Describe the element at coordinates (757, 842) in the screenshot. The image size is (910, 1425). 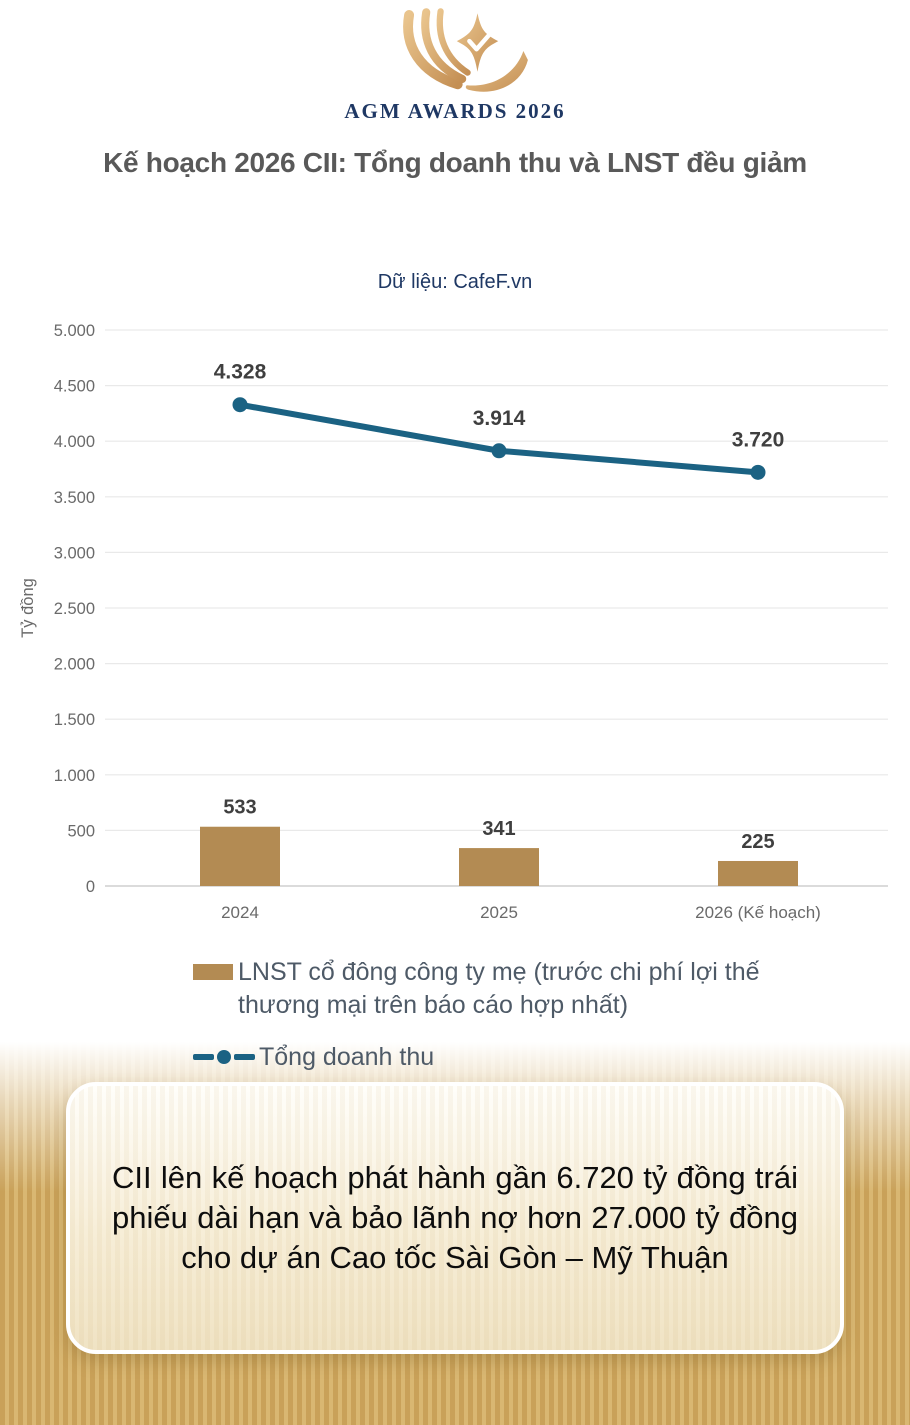
I see `bar-value-label: 225` at that location.